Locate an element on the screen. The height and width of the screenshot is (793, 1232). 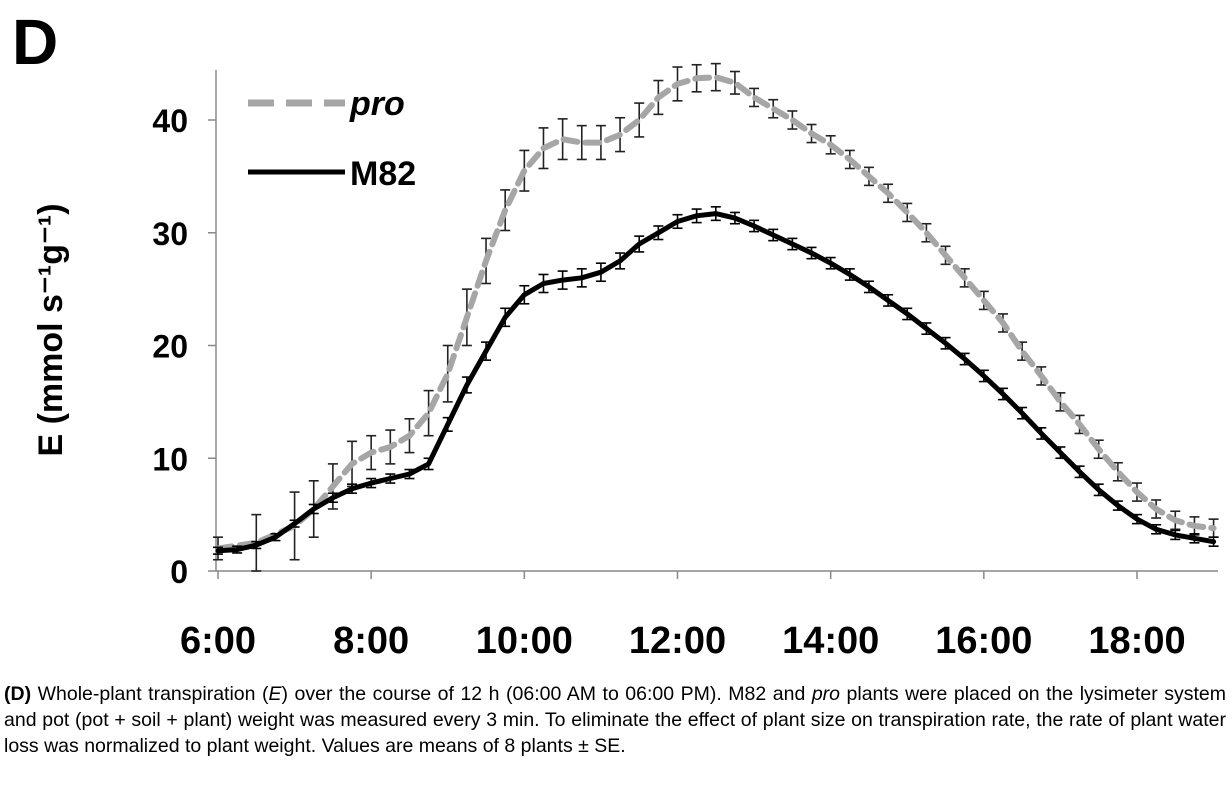
x-tick-label: 12:00 is located at coordinates (677, 641).